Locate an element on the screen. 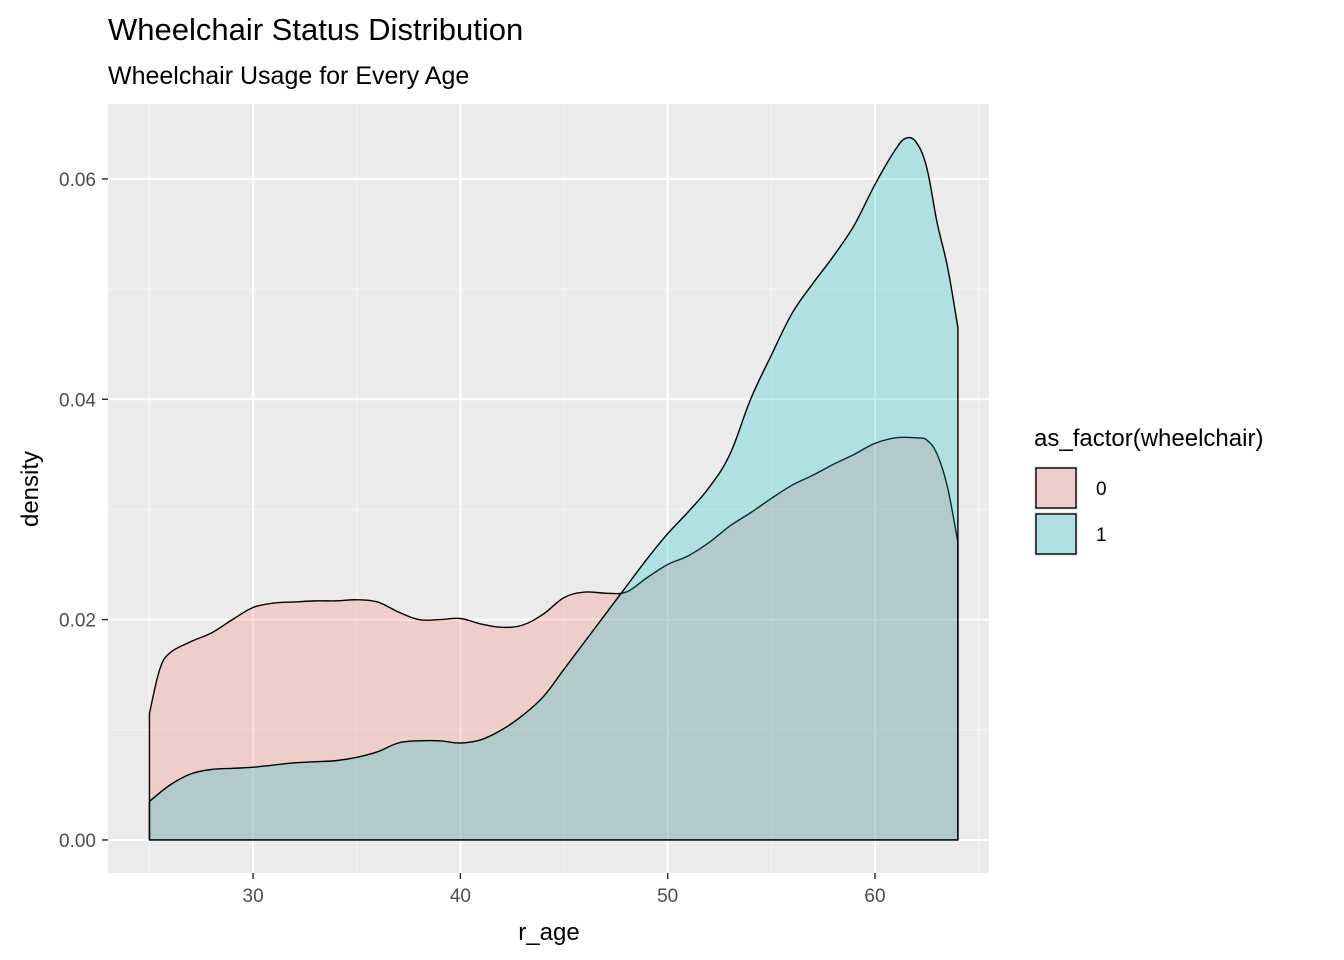 Image resolution: width=1344 pixels, height=960 pixels. x-tick-label: 30 is located at coordinates (253, 896).